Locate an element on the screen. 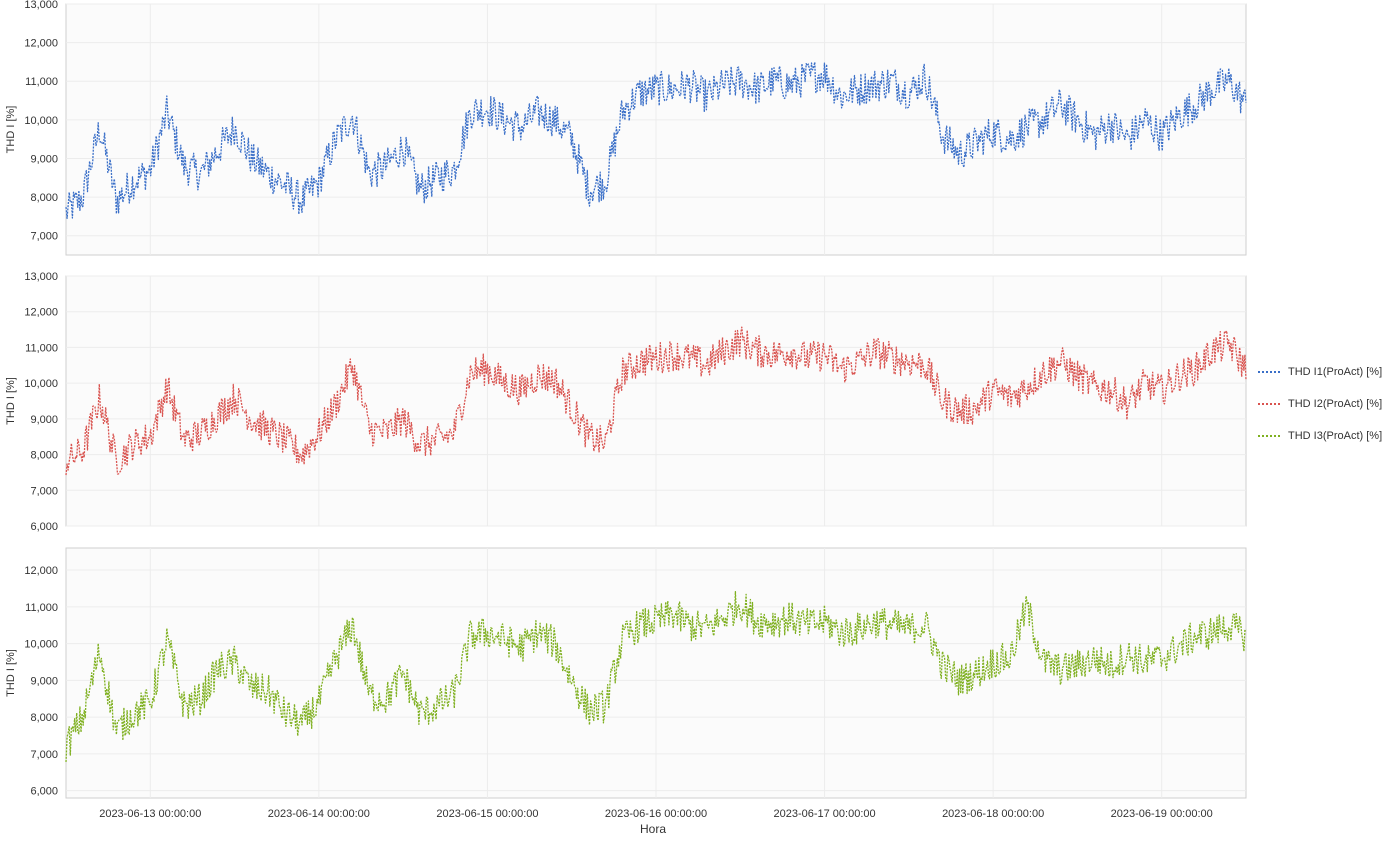 The image size is (1400, 844). legend-swatch-i1 is located at coordinates (1269, 372).